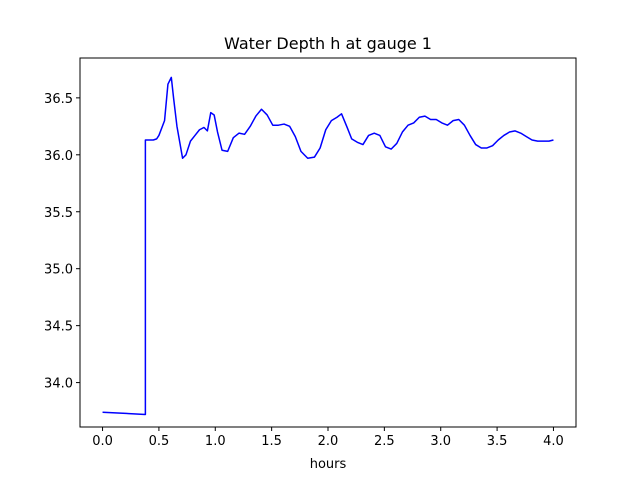 Image resolution: width=640 pixels, height=480 pixels. Describe the element at coordinates (553, 441) in the screenshot. I see `x-tick-label: 4.0` at that location.